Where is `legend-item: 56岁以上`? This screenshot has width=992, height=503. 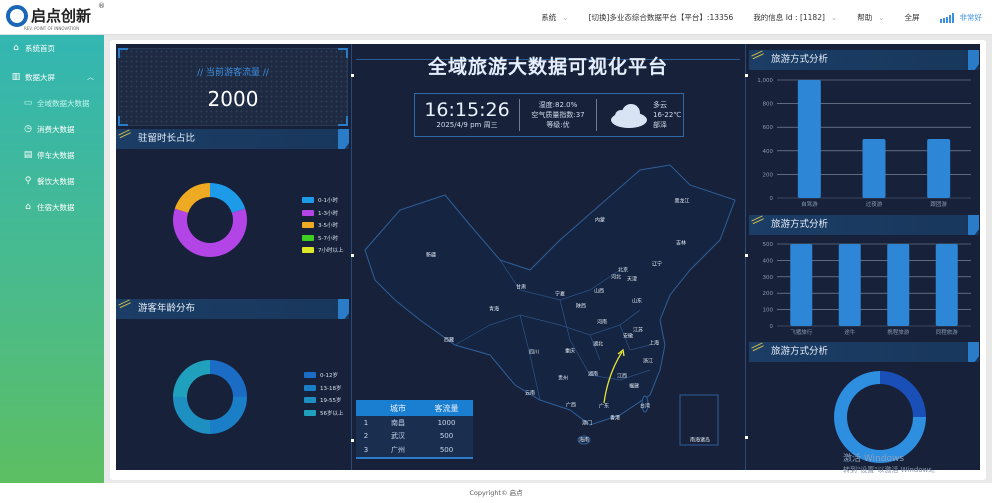
legend-item: 56岁以上 is located at coordinates (324, 413).